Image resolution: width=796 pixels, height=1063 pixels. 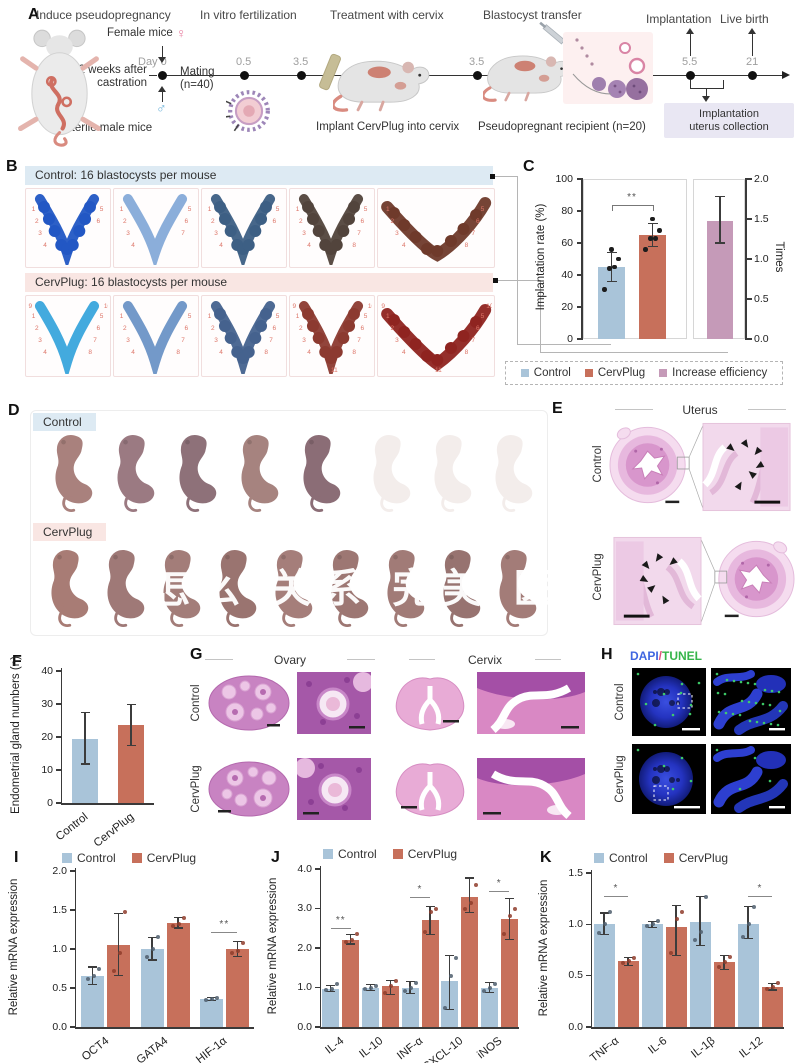 What do you see at coordinates (690, 747) in the screenshot?
I see `panel-h-tunel: H DAPI/TUNEL Control CervPlug` at bounding box center [690, 747].